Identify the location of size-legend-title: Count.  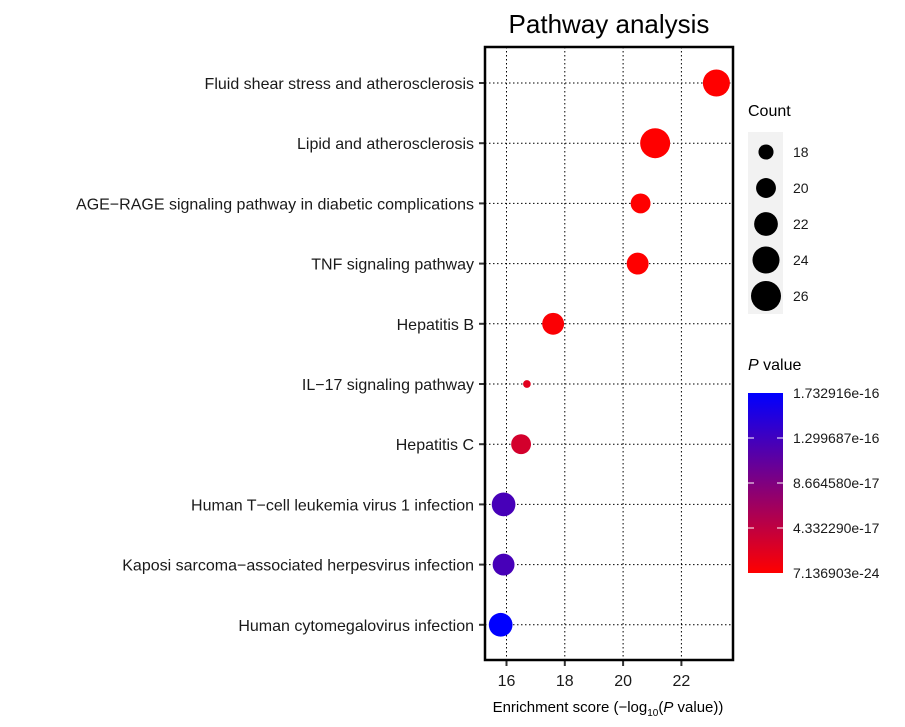
(769, 111).